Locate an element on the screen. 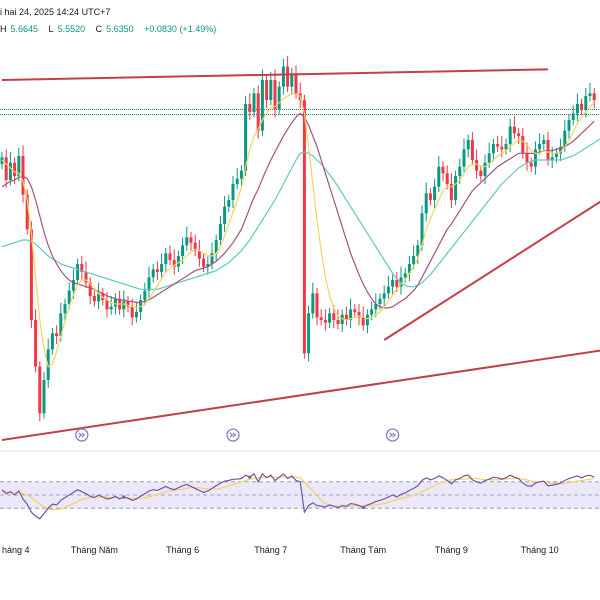 This screenshot has height=600, width=600. rsi-pane is located at coordinates (300, 485).